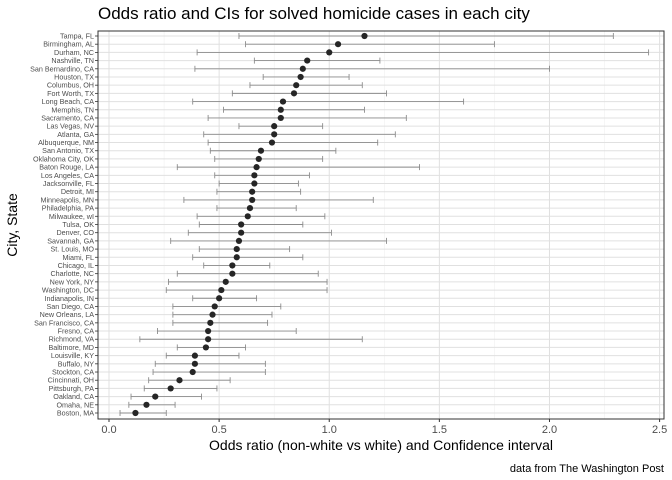 The image size is (672, 480). I want to click on y-tick-label: Minneapolis, MN, so click(67, 199).